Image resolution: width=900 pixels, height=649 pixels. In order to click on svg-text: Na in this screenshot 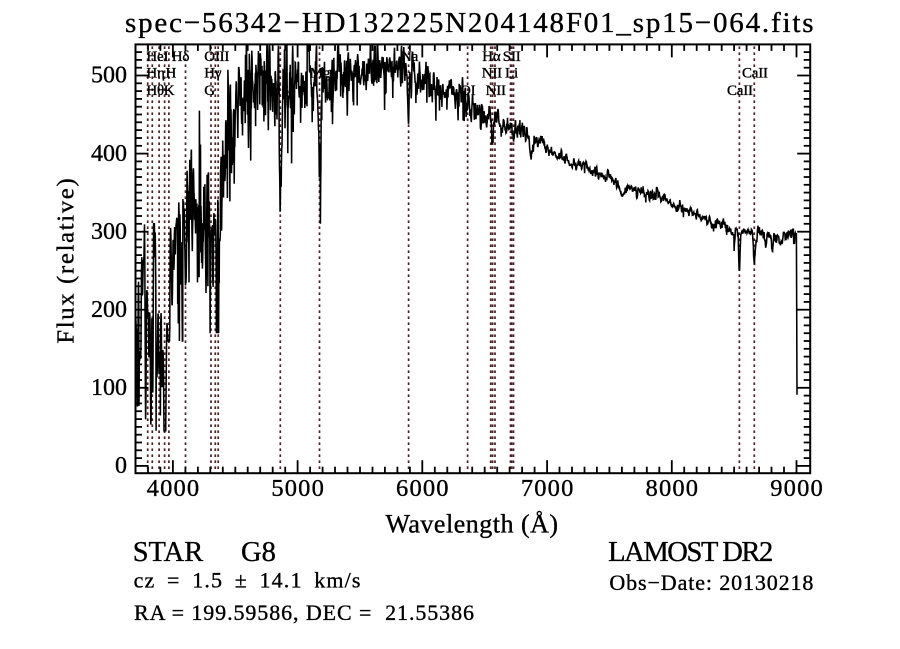, I will do `click(410, 57)`.